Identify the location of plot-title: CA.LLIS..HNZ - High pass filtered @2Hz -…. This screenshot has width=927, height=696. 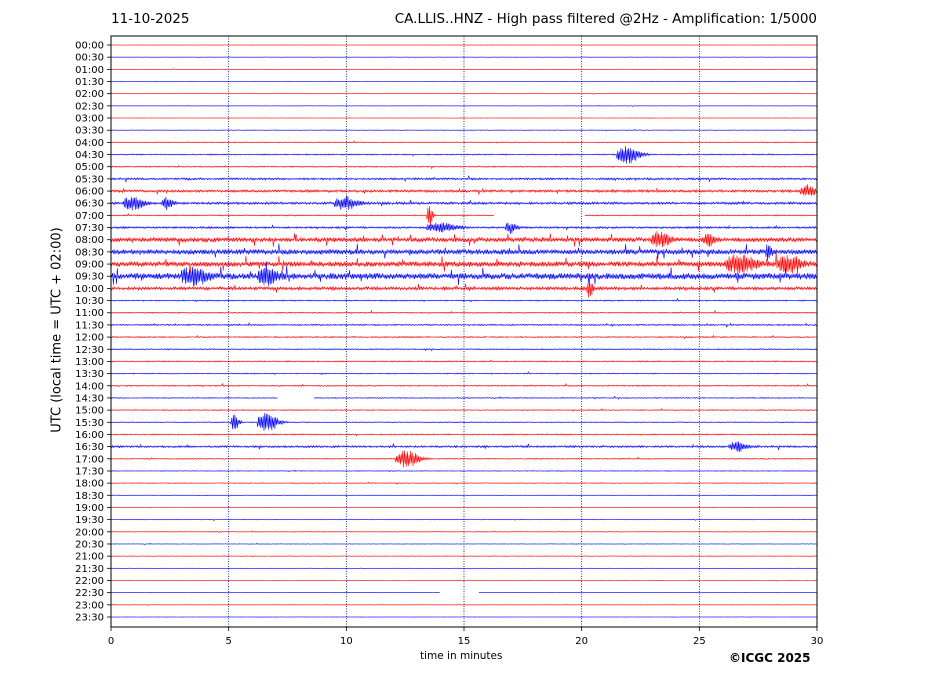
(605, 19).